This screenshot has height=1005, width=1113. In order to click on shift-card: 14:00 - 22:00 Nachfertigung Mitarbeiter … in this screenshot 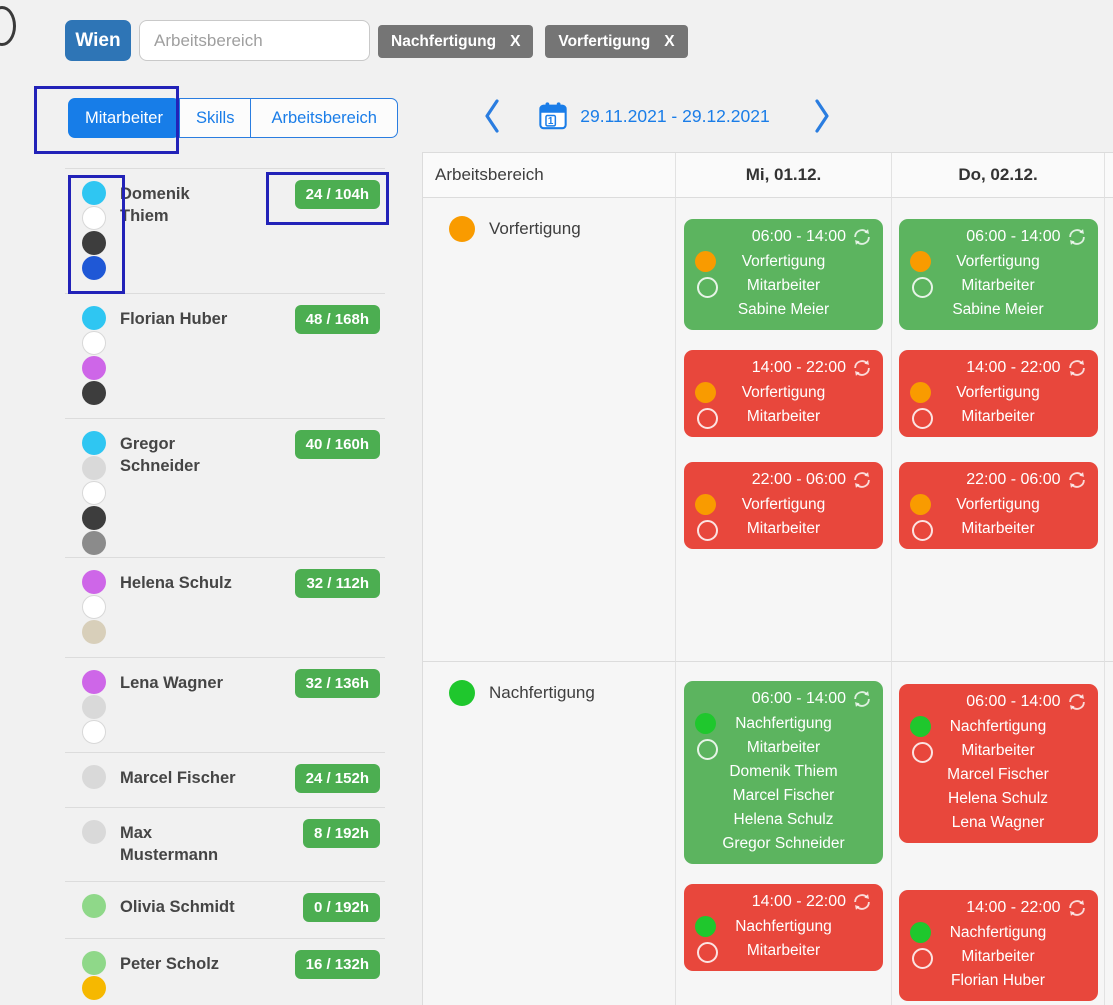, I will do `click(998, 945)`.